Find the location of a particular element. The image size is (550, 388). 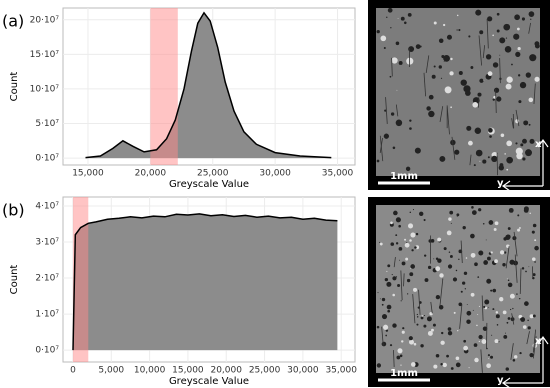

x-tick-label: 35,000 is located at coordinates (338, 174).